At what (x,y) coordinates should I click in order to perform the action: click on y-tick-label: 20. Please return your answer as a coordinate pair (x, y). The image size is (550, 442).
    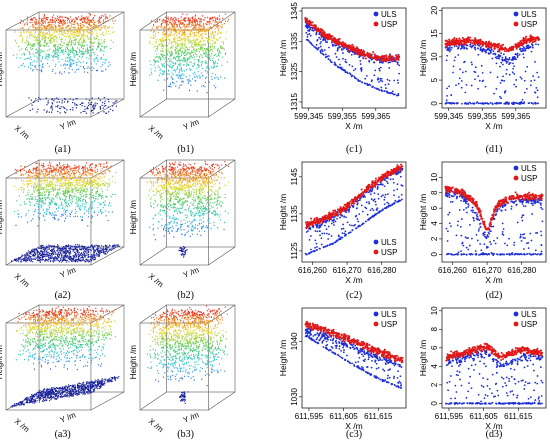
    Looking at the image, I should click on (434, 9).